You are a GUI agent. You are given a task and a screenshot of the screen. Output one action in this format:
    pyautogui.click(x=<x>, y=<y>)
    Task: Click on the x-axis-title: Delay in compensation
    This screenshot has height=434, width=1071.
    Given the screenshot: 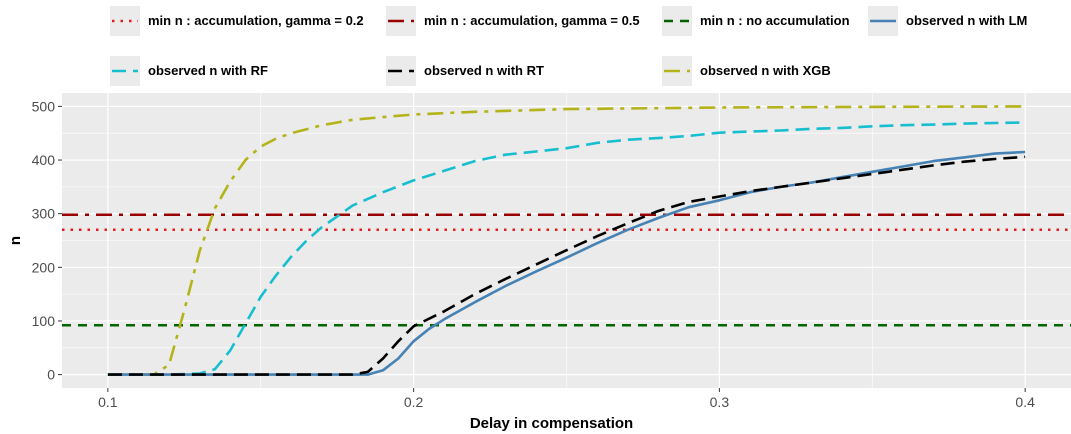 What is the action you would take?
    pyautogui.click(x=551, y=423)
    